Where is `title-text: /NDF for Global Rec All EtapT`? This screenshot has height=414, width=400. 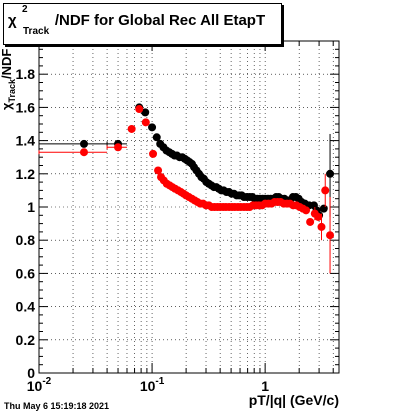
title-text: /NDF for Global Rec All EtapT is located at coordinates (160, 20).